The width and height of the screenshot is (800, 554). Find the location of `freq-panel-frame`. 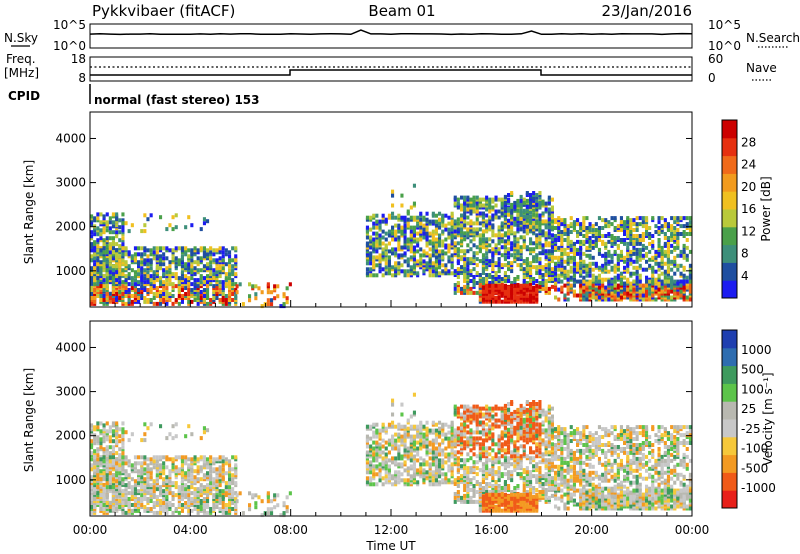

freq-panel-frame is located at coordinates (391, 69).